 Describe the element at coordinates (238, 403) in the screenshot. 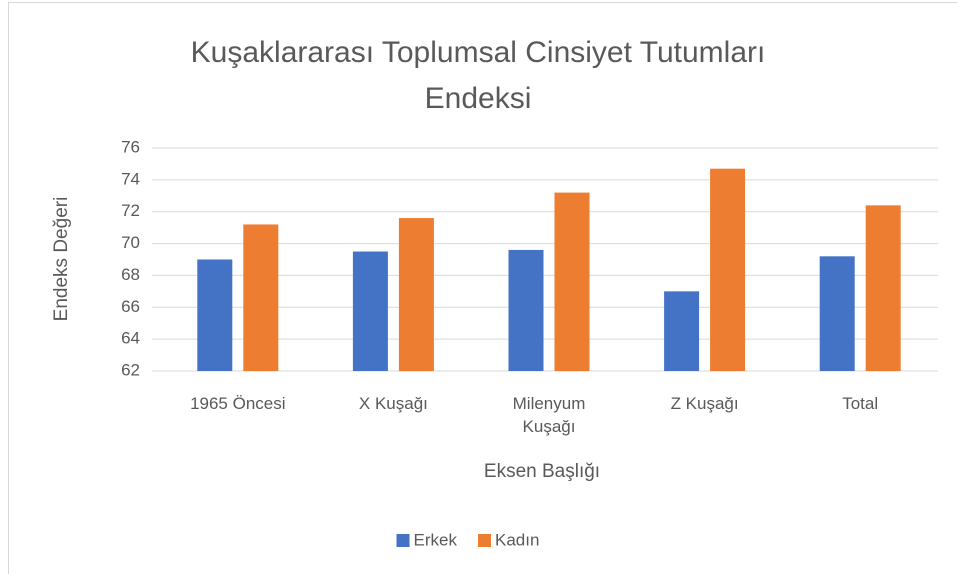

I see `x-tick-label: 1965 Öncesi` at that location.